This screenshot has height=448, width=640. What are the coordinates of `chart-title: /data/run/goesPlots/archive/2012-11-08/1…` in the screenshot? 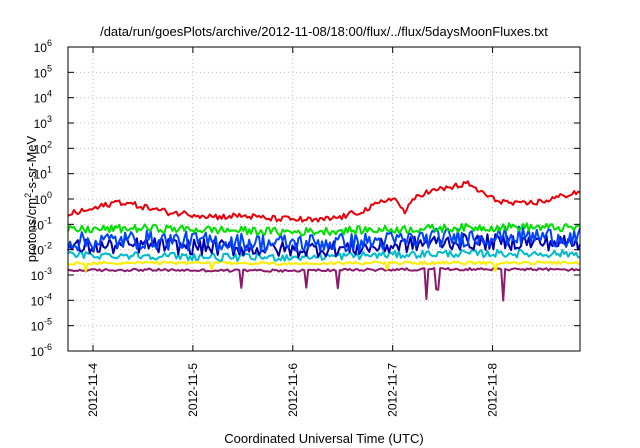 It's located at (324, 31).